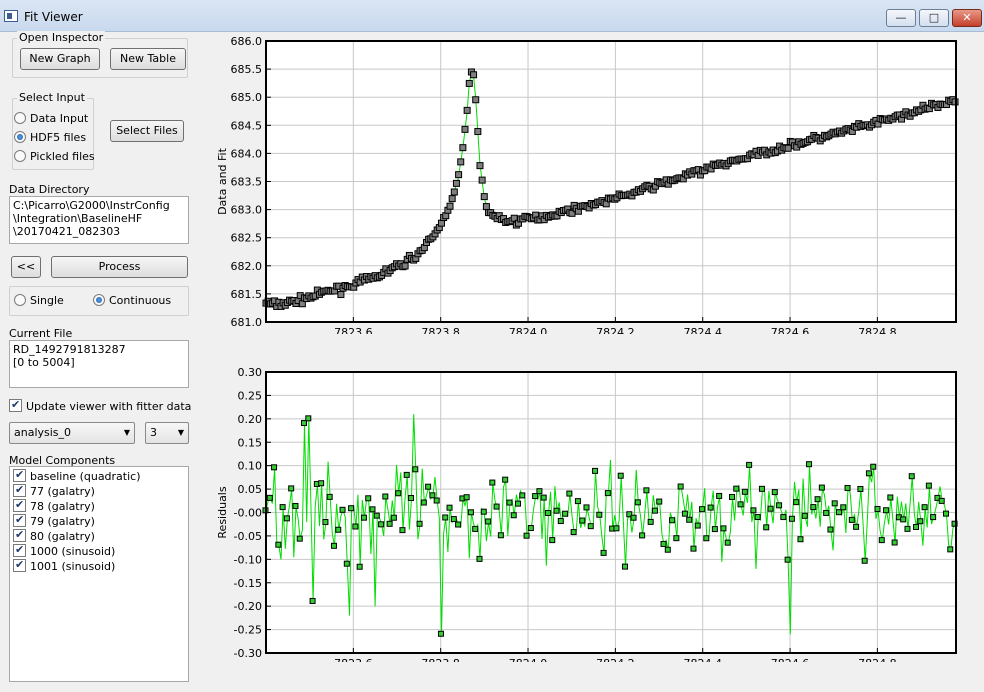  Describe the element at coordinates (20, 137) in the screenshot. I see `radio-hdf5-files-circle` at that location.